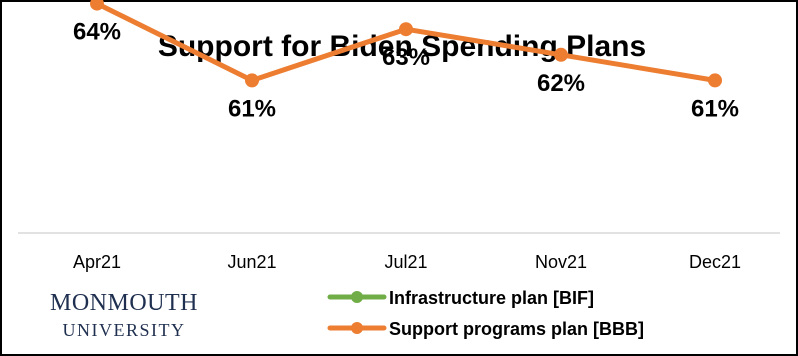  What do you see at coordinates (97, 32) in the screenshot?
I see `data-label-support-programs-apr21: 64%` at bounding box center [97, 32].